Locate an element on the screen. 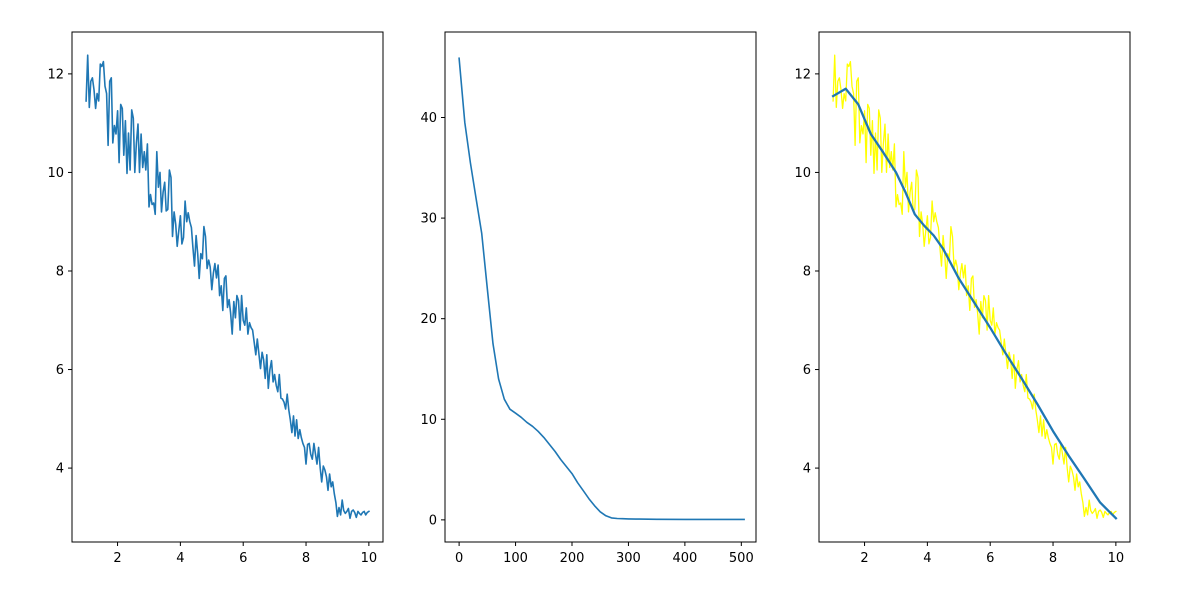  x-tick-label: 400 is located at coordinates (684, 558).